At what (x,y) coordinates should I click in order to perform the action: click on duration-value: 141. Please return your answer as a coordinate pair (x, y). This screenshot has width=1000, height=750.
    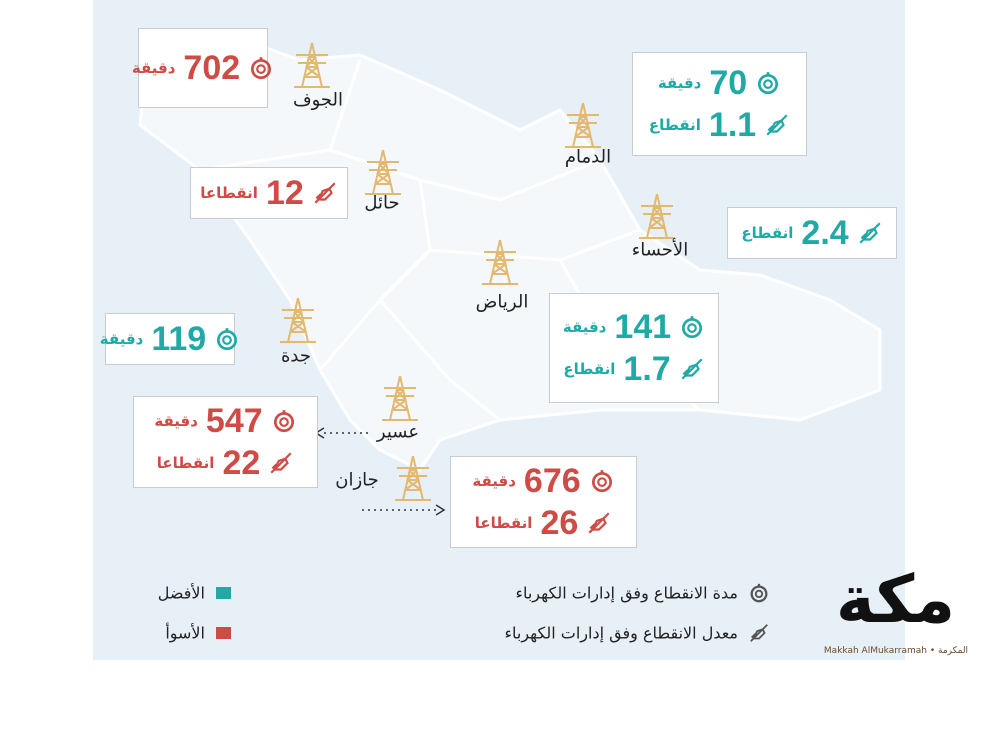
    Looking at the image, I should click on (643, 327).